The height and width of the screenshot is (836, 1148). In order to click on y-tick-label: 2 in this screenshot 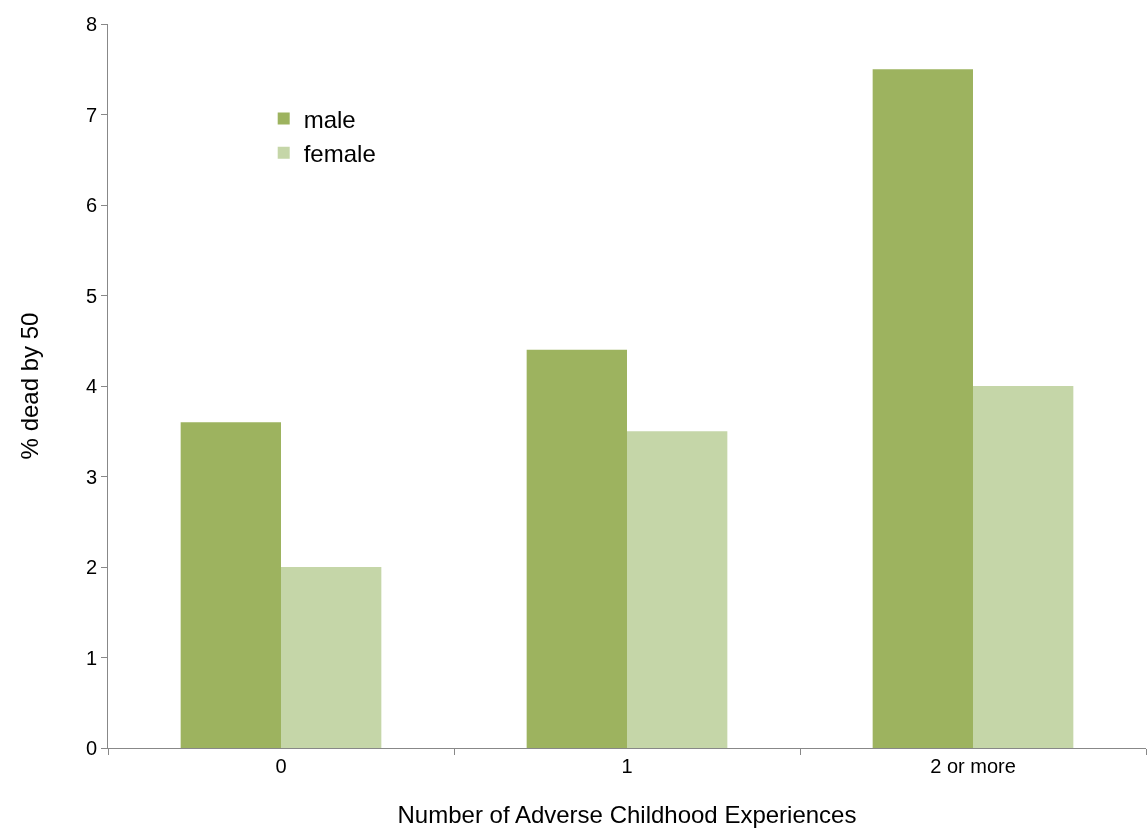, I will do `click(91, 567)`.